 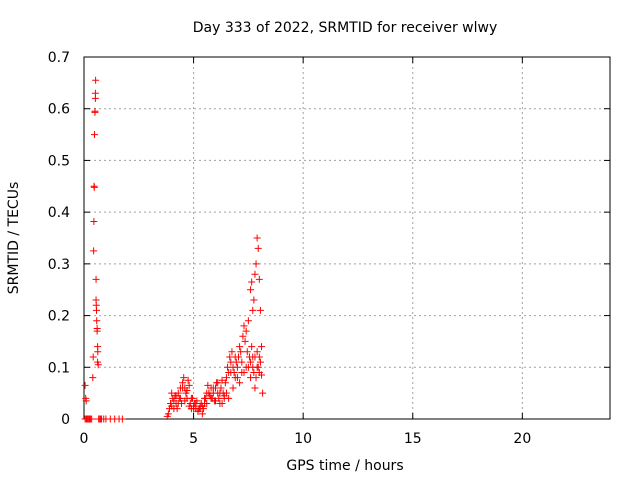 I want to click on y-tick-label: 0.5, so click(x=59, y=161).